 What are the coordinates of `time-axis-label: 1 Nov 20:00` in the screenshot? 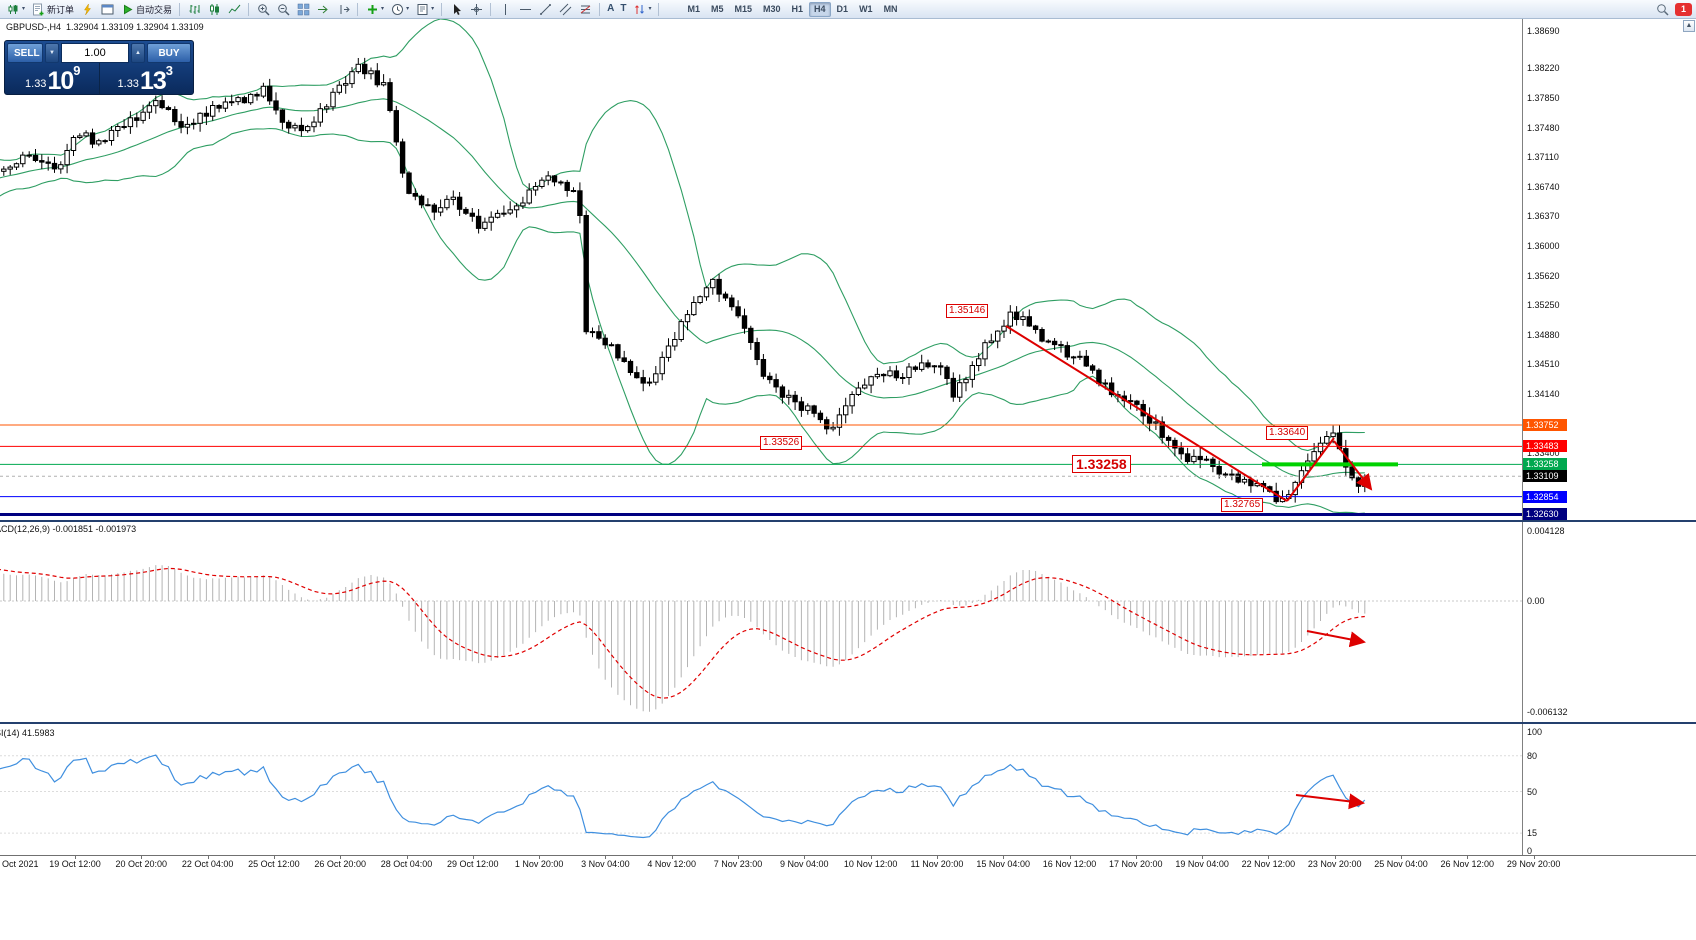 It's located at (539, 864).